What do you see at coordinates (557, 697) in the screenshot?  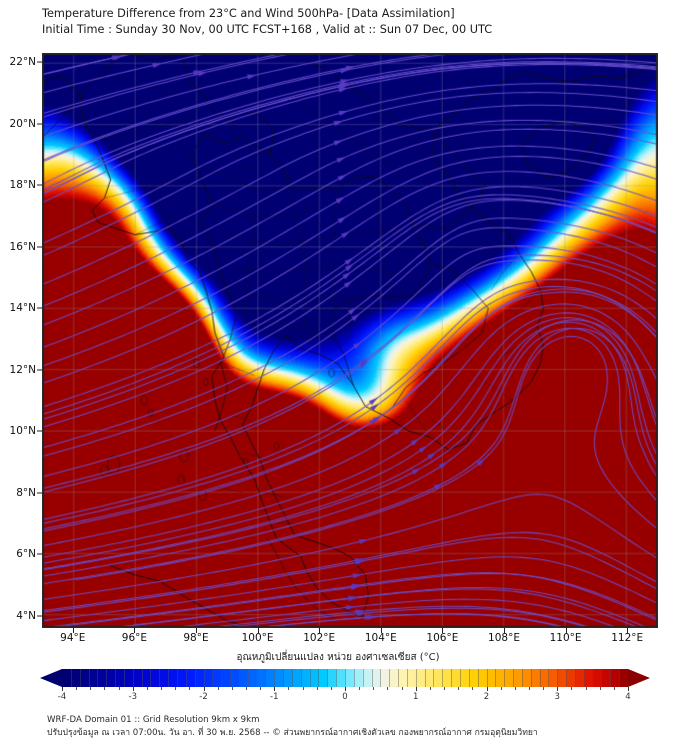 I see `colorbar-tick-label: 3` at bounding box center [557, 697].